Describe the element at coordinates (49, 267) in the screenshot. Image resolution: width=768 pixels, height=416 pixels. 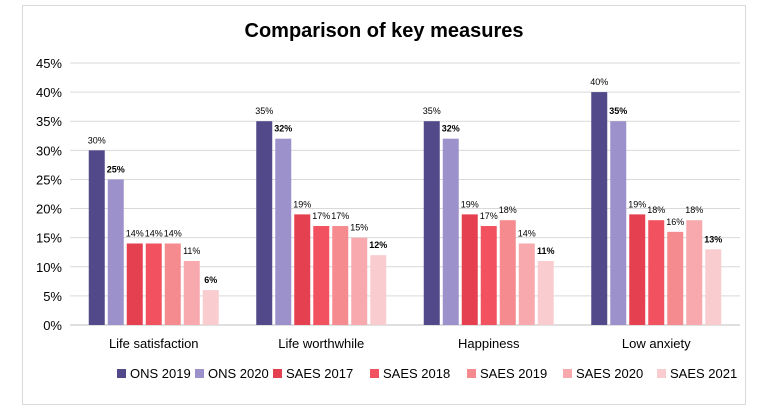
I see `y-tick-label: 10%` at that location.